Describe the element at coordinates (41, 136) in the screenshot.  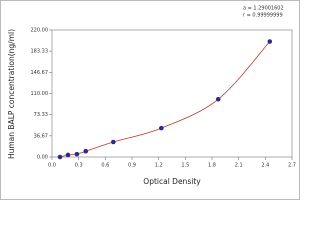
I see `y-tick-label: 36.67` at that location.